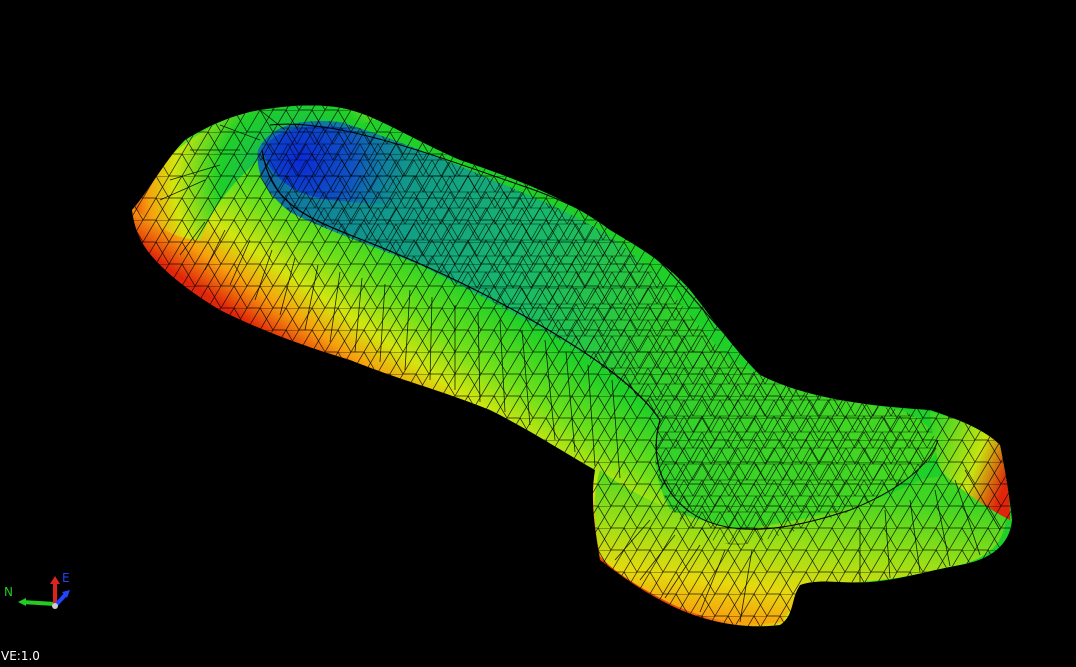  What do you see at coordinates (66, 594) in the screenshot?
I see `east-axis-head` at bounding box center [66, 594].